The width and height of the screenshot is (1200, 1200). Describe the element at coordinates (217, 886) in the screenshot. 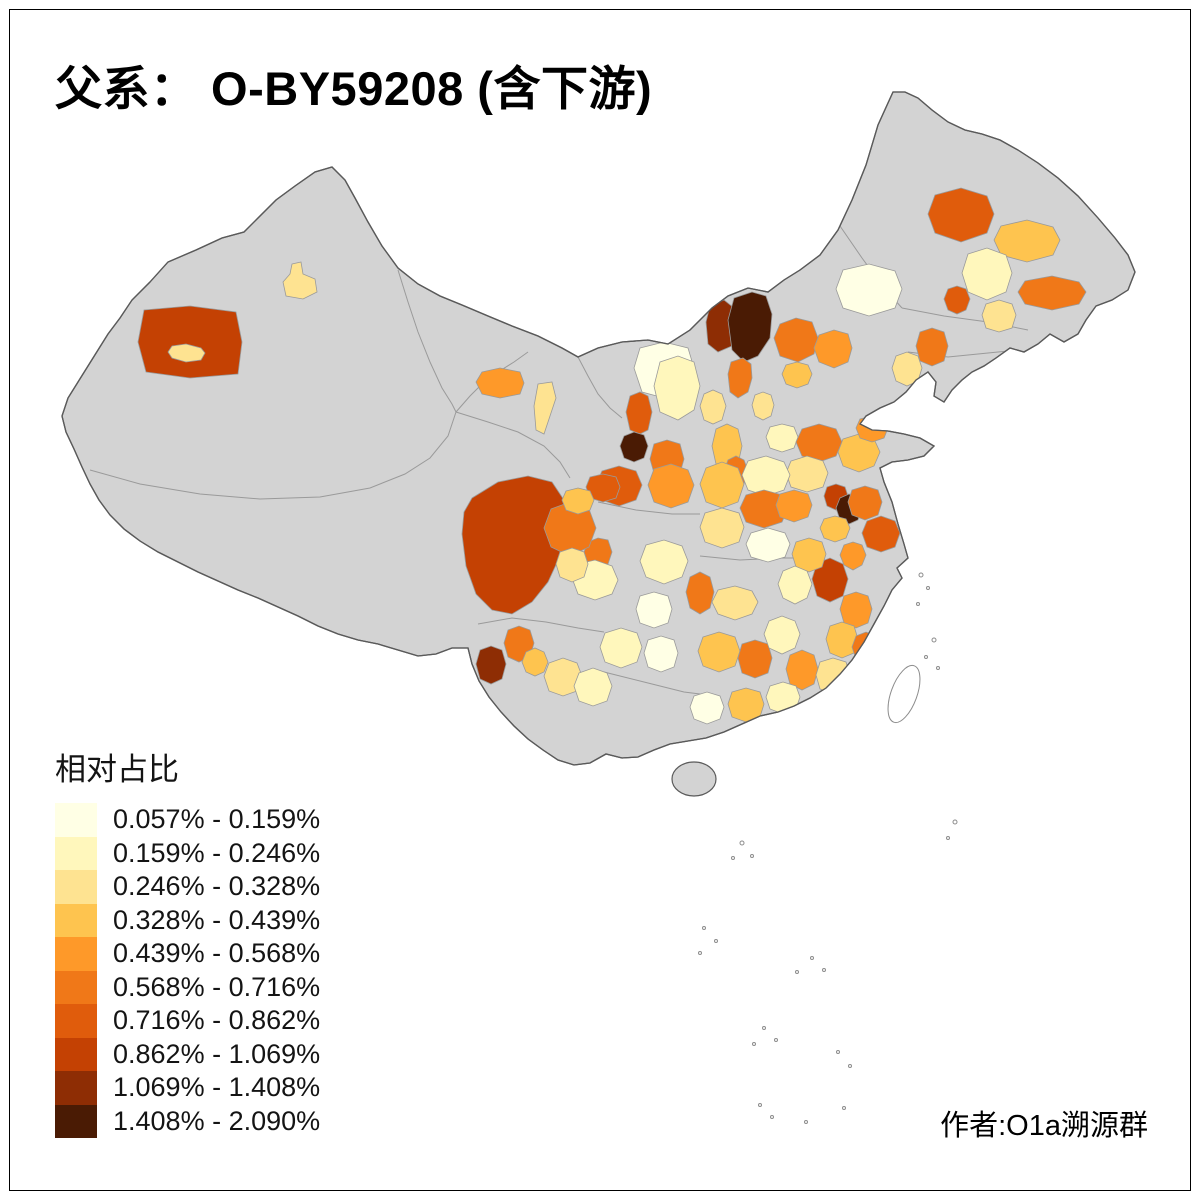

I see `legend-label: 0.246% - 0.328%` at that location.